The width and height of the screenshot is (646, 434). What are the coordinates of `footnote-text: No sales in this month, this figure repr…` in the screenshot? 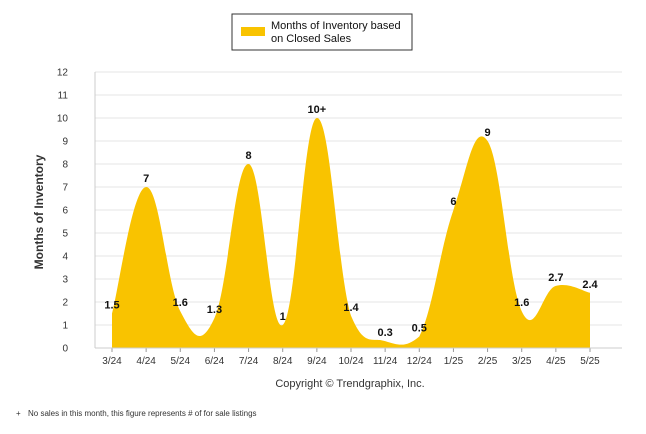 It's located at (142, 413).